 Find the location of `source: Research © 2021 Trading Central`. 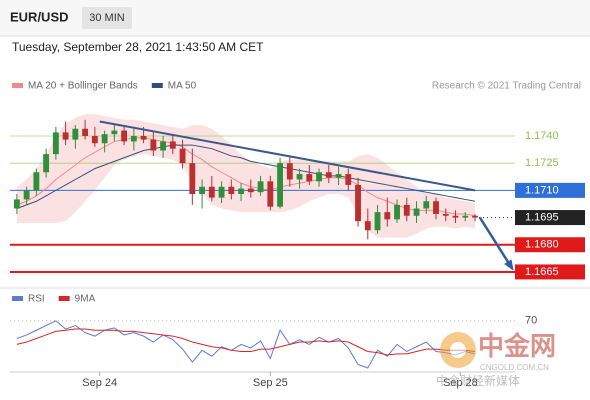

source: Research © 2021 Trading Central is located at coordinates (506, 86).